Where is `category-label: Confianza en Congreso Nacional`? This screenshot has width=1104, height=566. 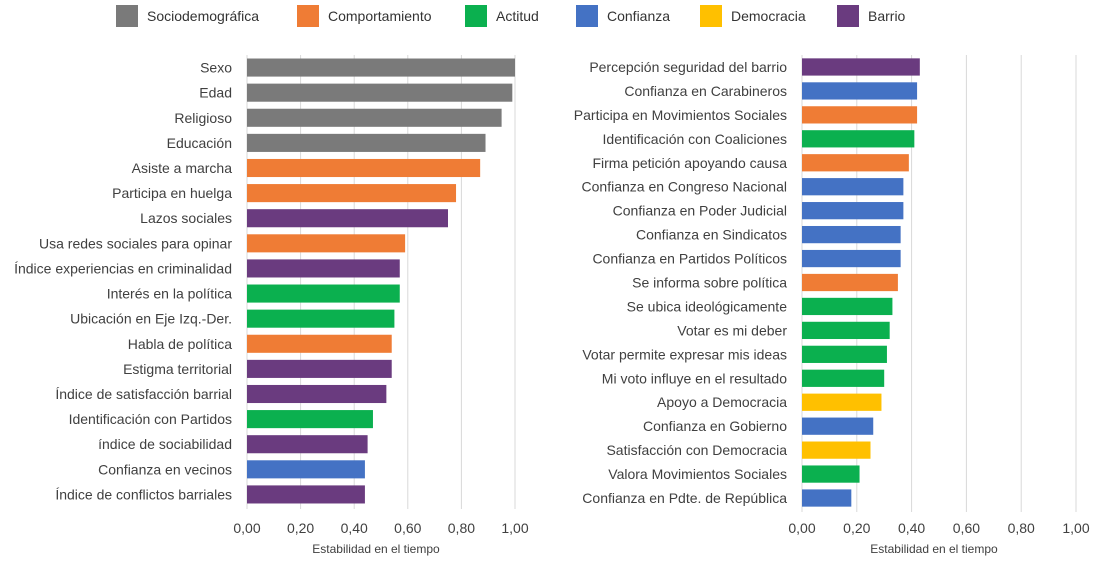 category-label: Confianza en Congreso Nacional is located at coordinates (684, 187).